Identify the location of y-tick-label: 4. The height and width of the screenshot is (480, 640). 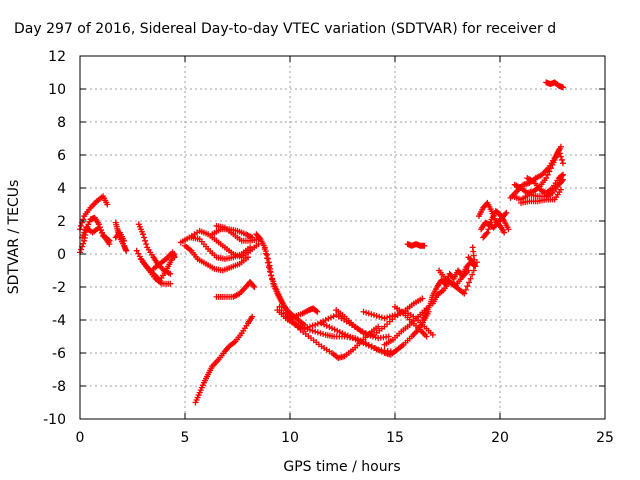
(61, 189).